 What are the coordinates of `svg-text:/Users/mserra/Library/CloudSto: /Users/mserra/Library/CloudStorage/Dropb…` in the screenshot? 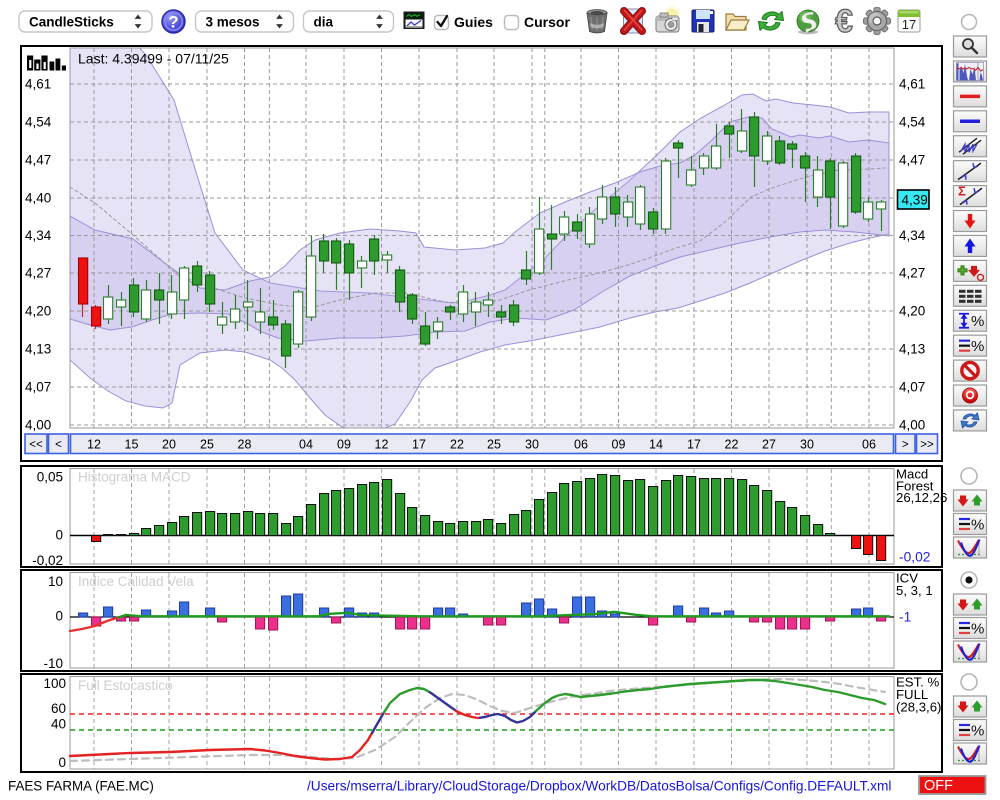 It's located at (599, 786).